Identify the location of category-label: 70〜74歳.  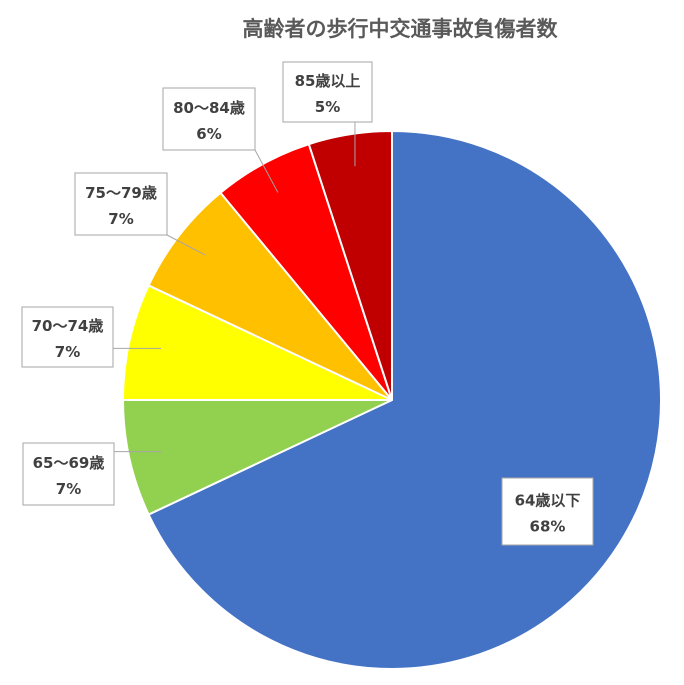
(68, 326).